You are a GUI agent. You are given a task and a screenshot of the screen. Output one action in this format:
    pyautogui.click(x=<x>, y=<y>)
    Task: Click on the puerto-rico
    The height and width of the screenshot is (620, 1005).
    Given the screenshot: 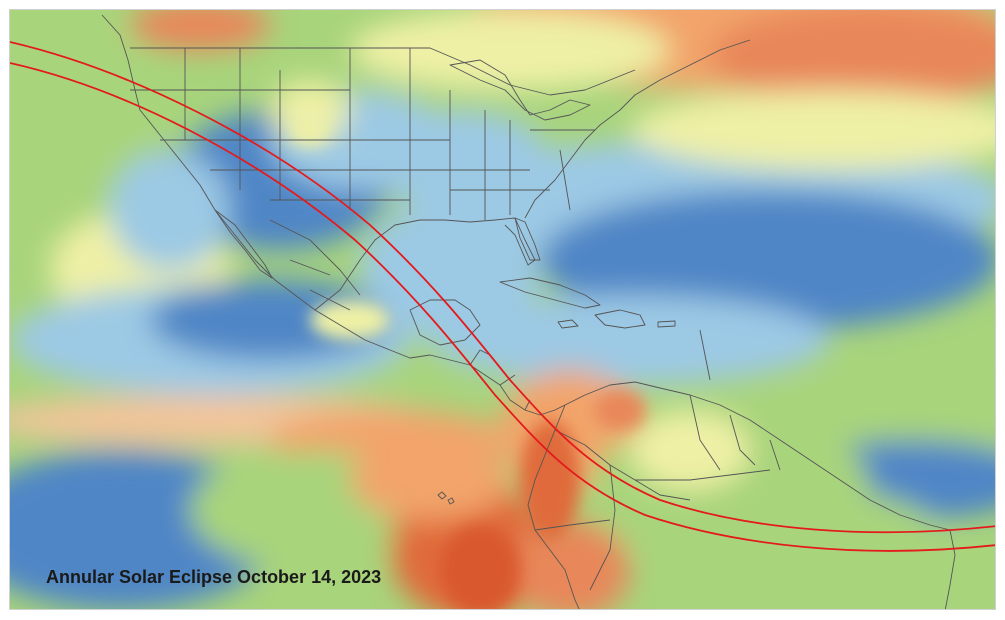 What is the action you would take?
    pyautogui.click(x=666, y=324)
    